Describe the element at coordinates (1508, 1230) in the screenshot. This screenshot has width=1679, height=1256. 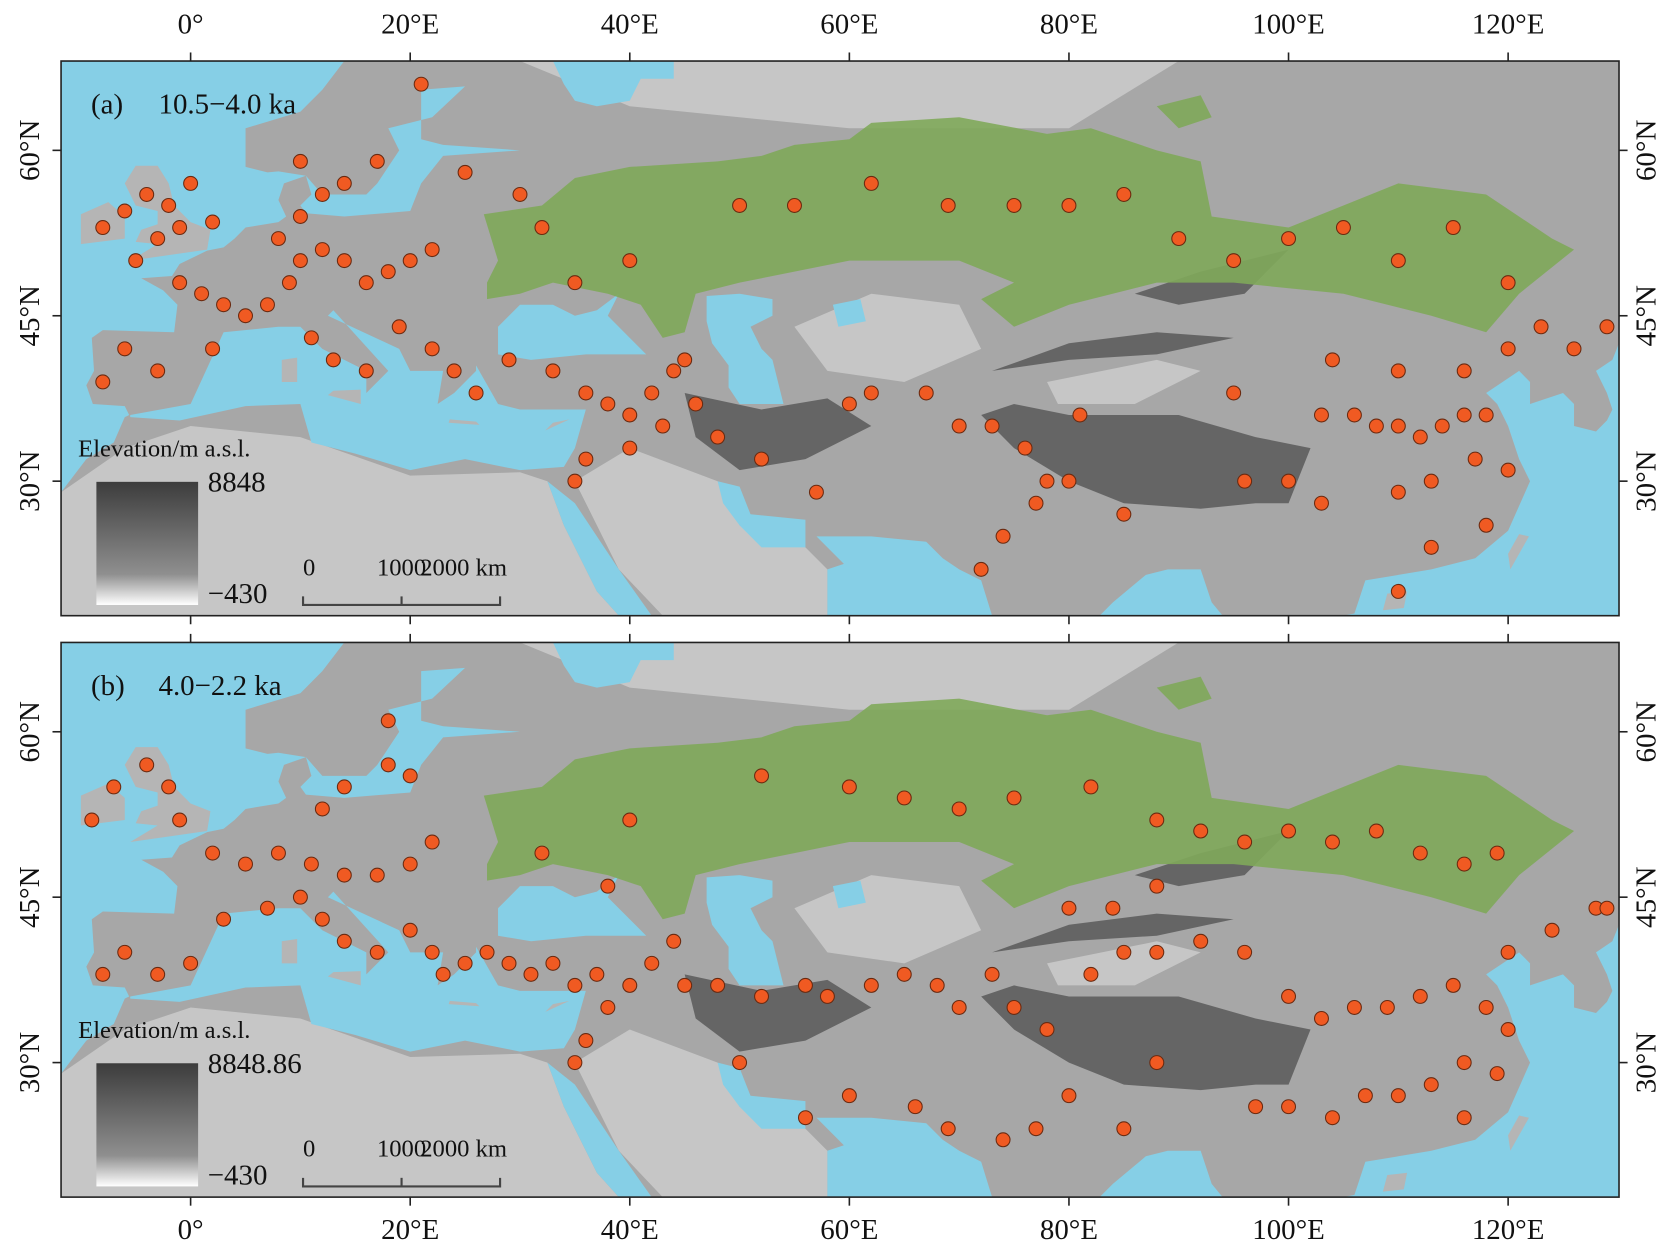
I see `x-tick-label: 120°E` at that location.